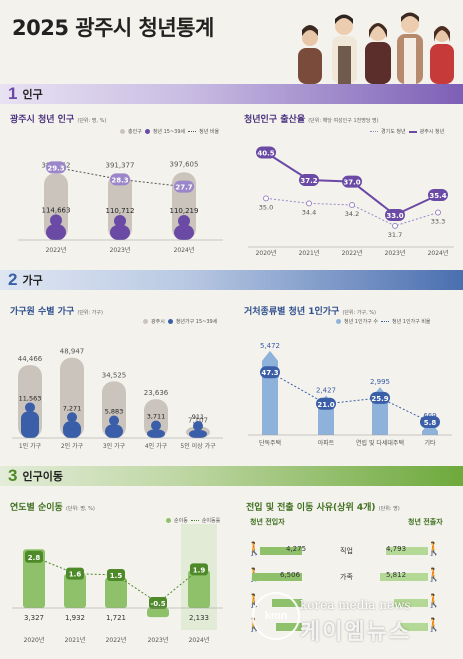  I want to click on label-ratio: 29.3, so click(55, 168).